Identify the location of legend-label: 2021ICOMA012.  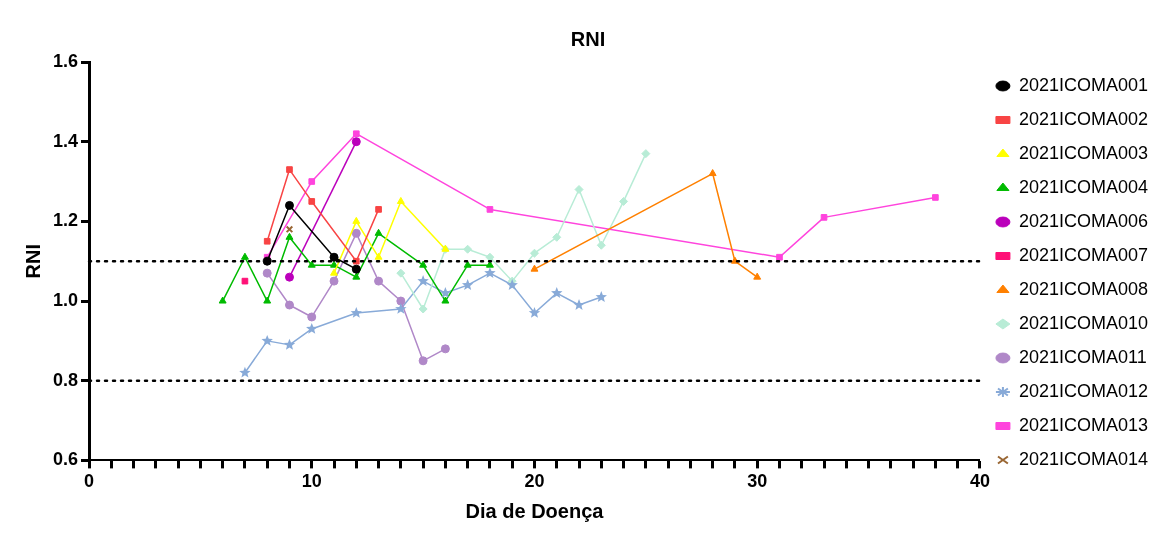
(1083, 390).